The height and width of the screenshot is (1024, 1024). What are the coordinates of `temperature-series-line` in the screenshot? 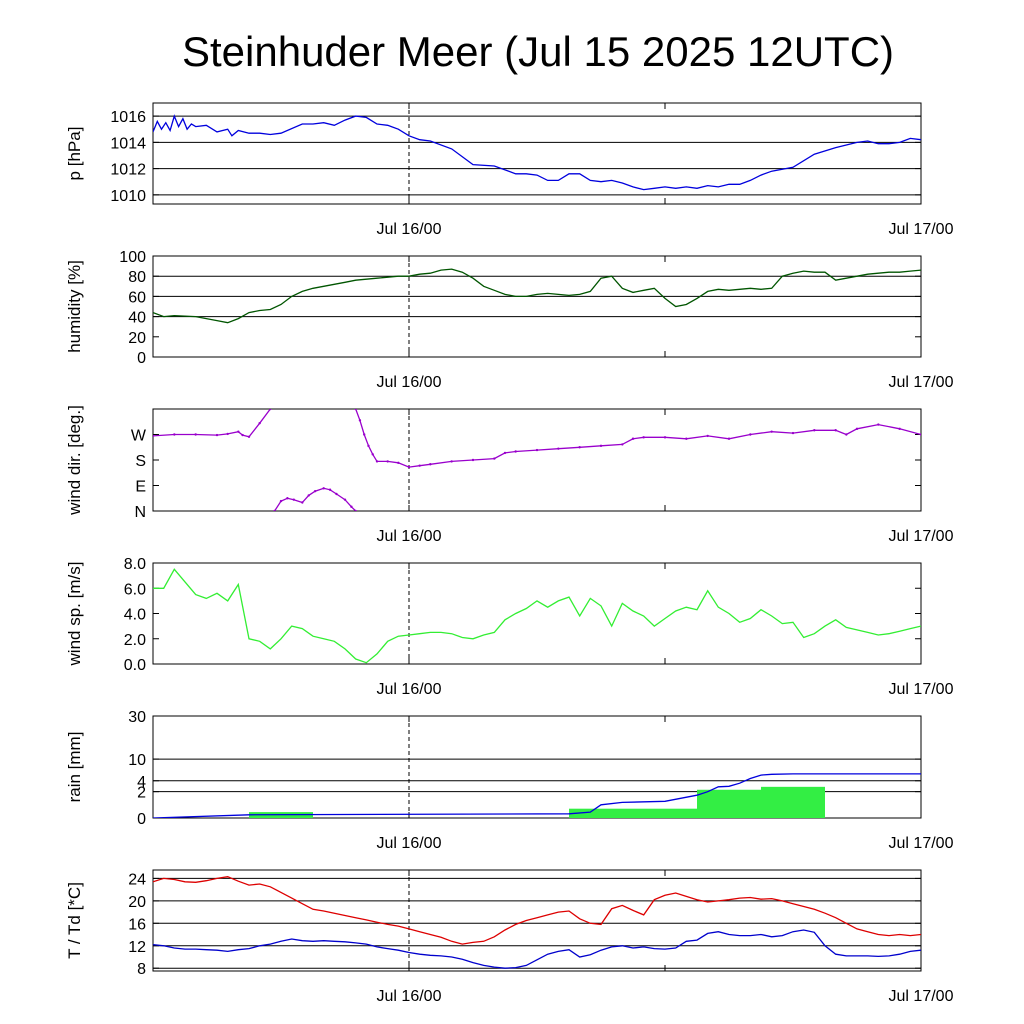 It's located at (537, 910).